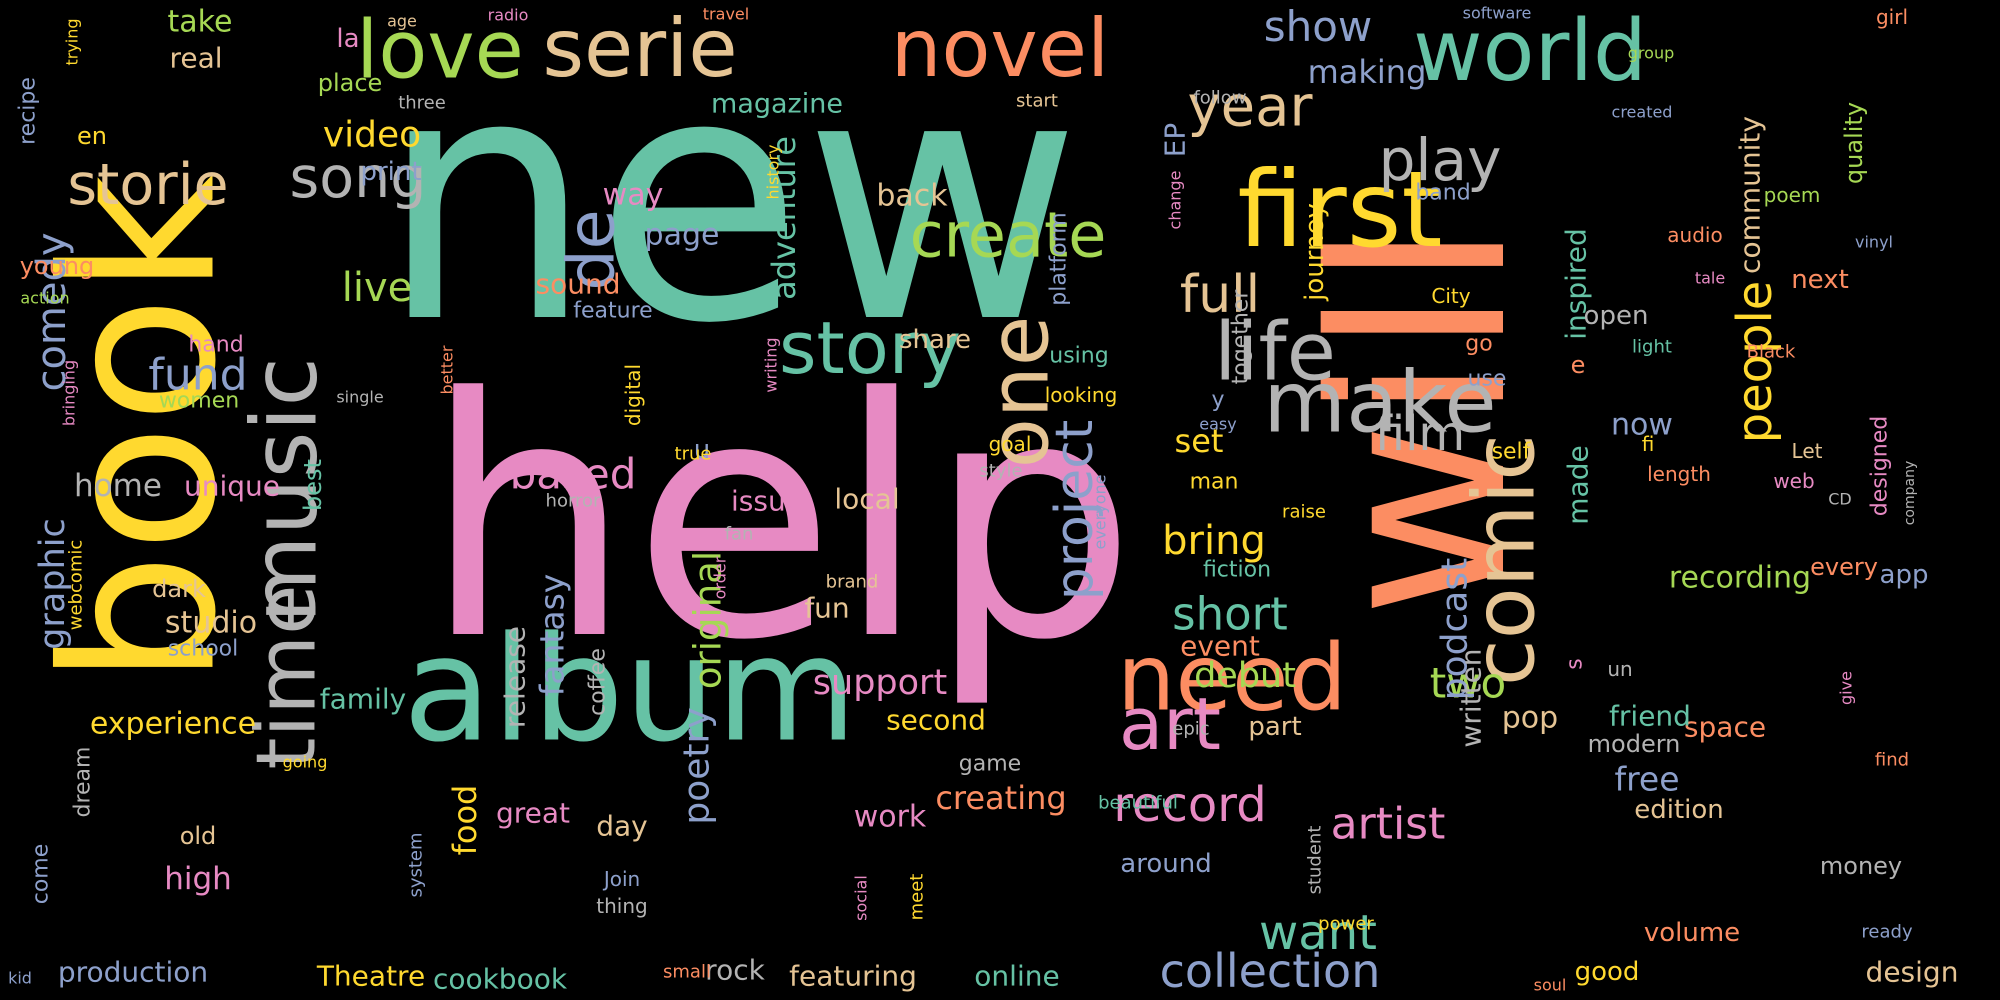 The image size is (2000, 1000). Describe the element at coordinates (1220, 295) in the screenshot. I see `word-full: full` at that location.